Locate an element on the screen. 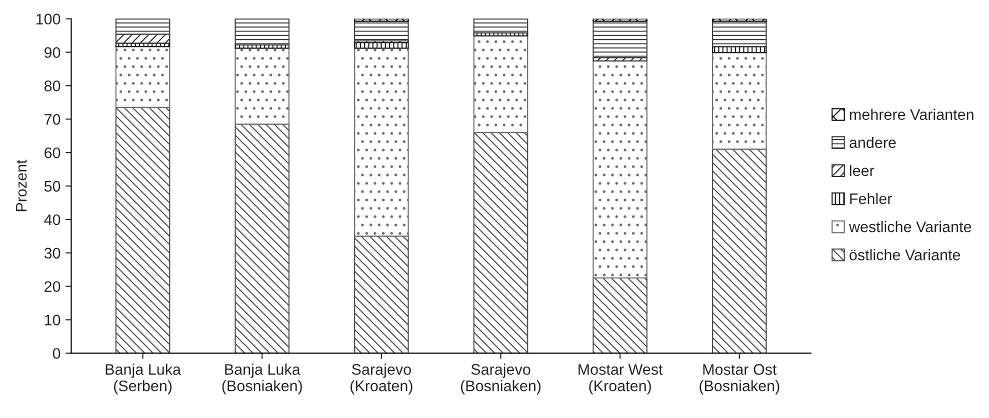  legend-label: östliche Variante is located at coordinates (905, 254).